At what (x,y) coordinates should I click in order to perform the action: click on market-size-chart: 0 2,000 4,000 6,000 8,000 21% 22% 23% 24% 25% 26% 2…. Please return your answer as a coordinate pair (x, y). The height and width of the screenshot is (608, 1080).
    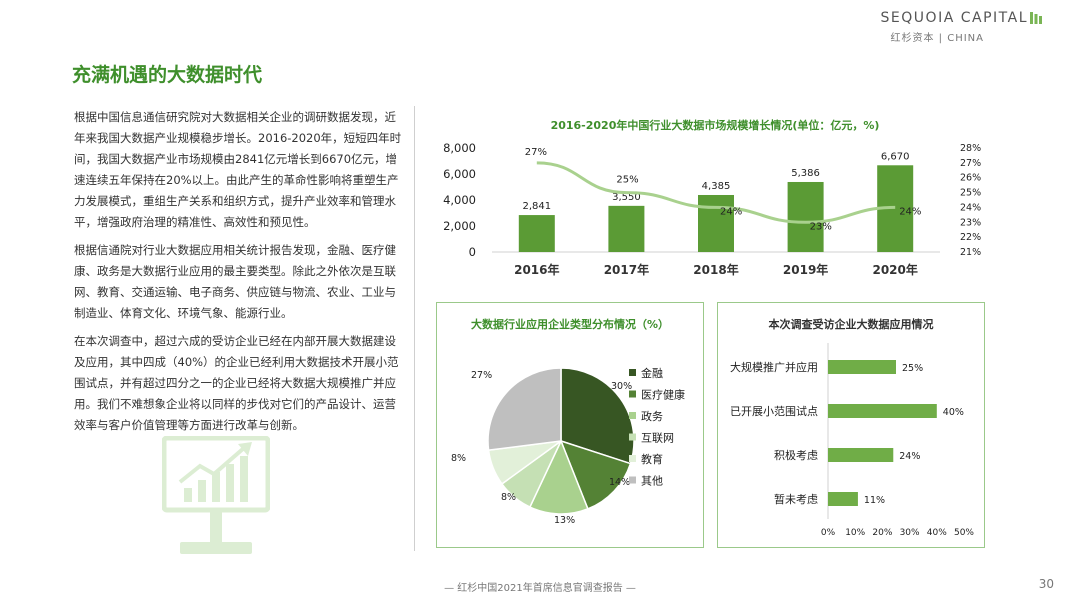
    Looking at the image, I should click on (712, 209).